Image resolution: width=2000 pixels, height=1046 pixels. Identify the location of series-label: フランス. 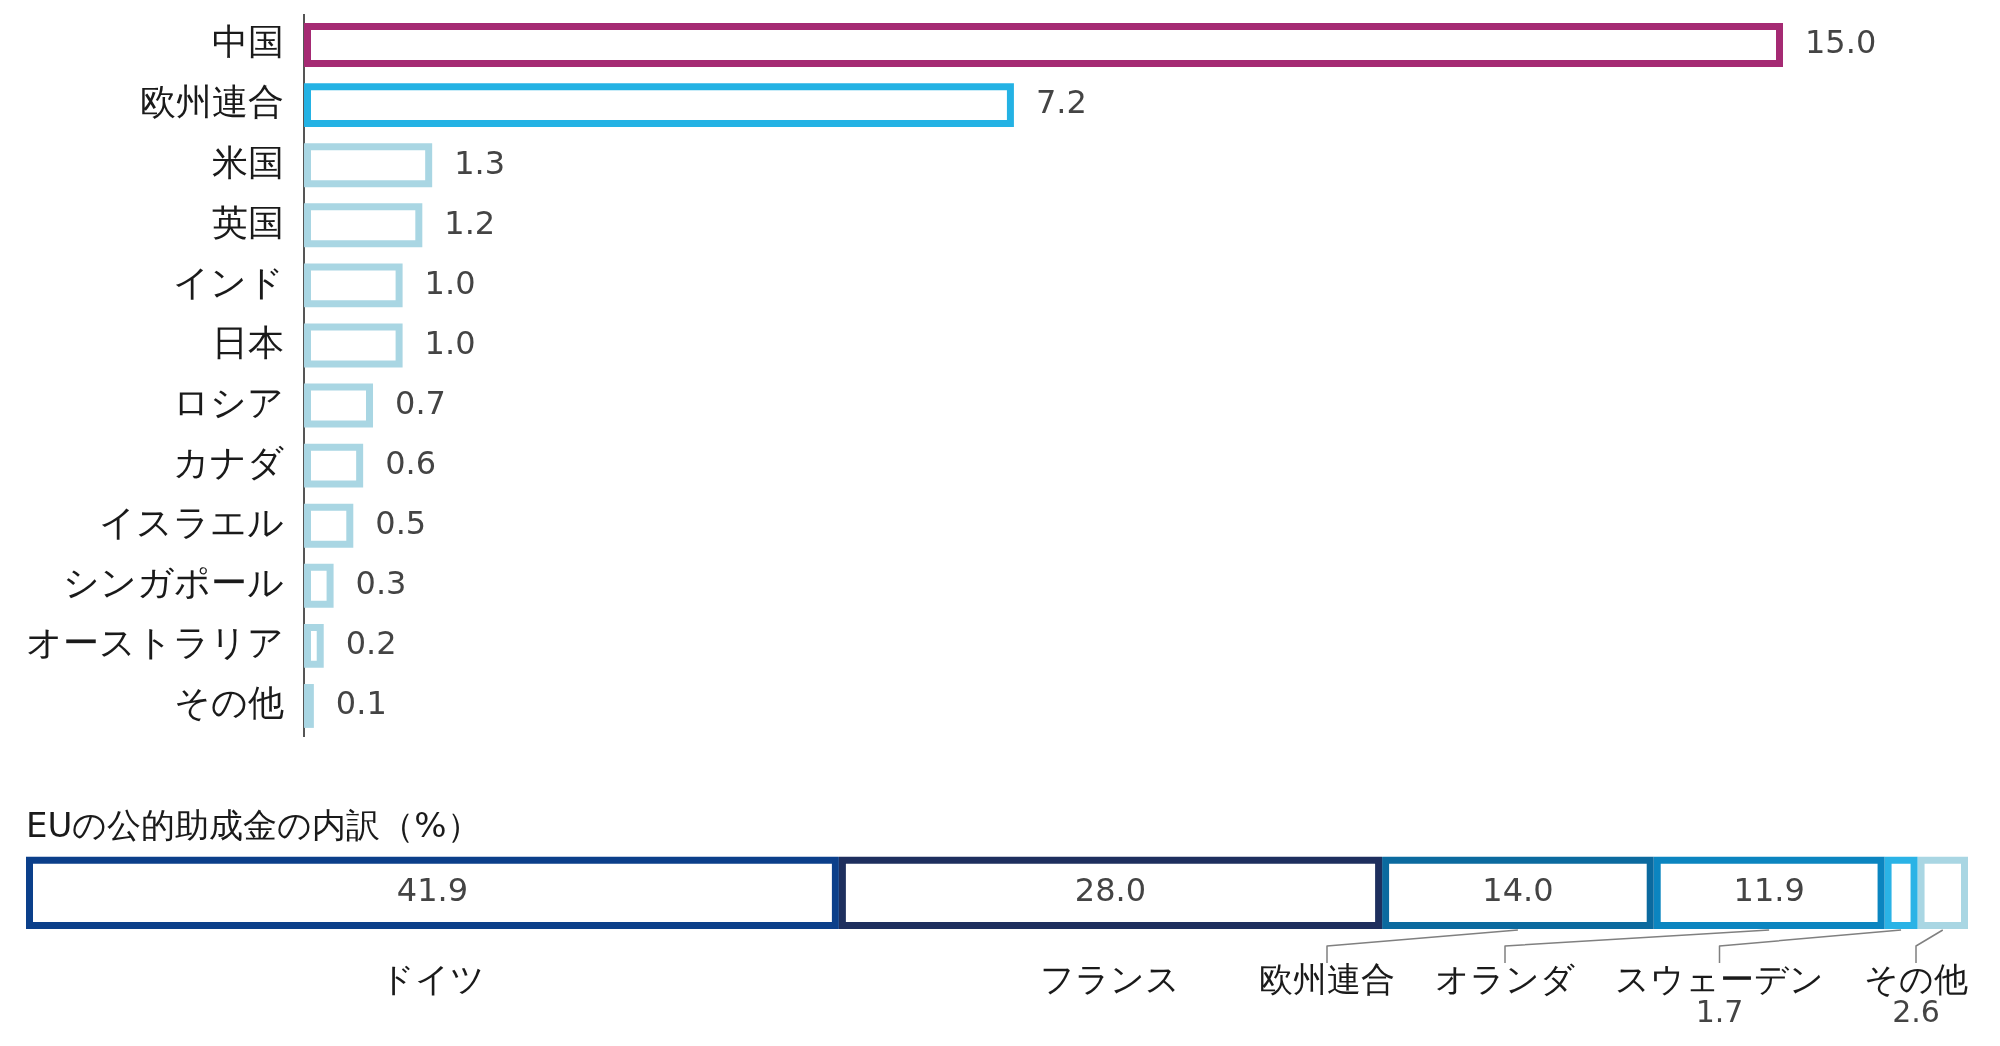
(1110, 978).